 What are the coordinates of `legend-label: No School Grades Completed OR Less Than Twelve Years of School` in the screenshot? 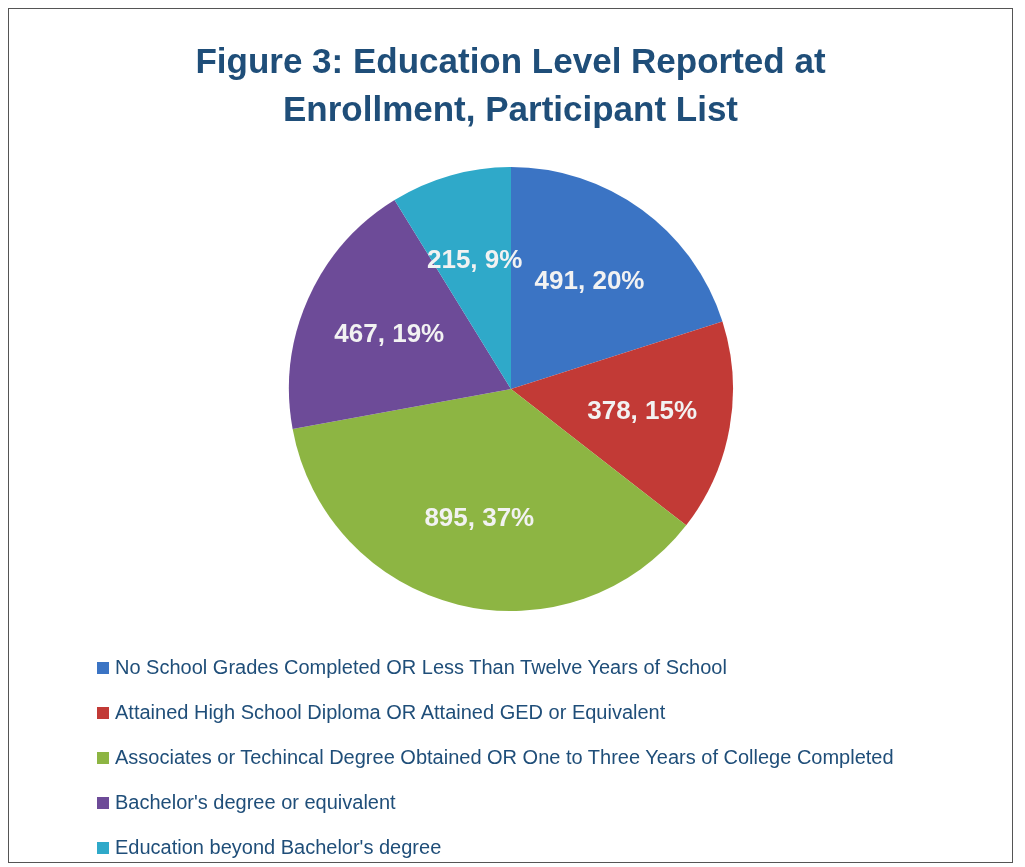 It's located at (421, 667).